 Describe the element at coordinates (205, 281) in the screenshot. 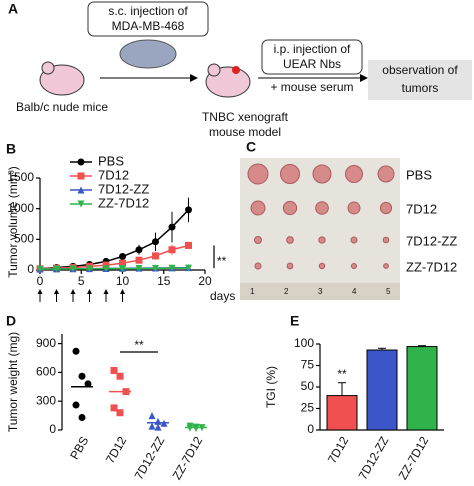

I see `x-tick-label: 20` at that location.